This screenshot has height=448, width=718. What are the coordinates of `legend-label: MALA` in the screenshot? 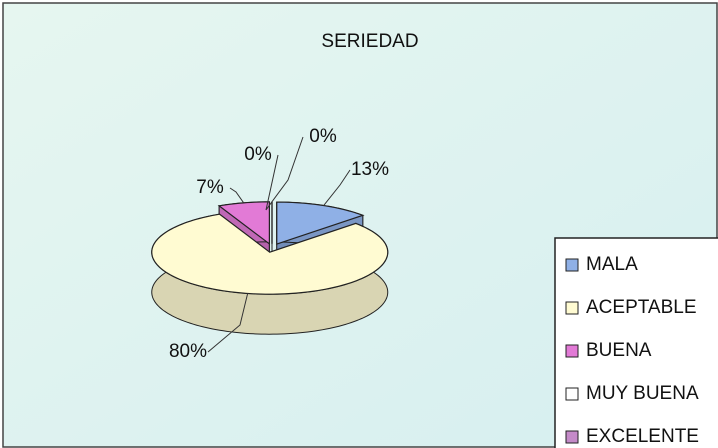 It's located at (612, 264).